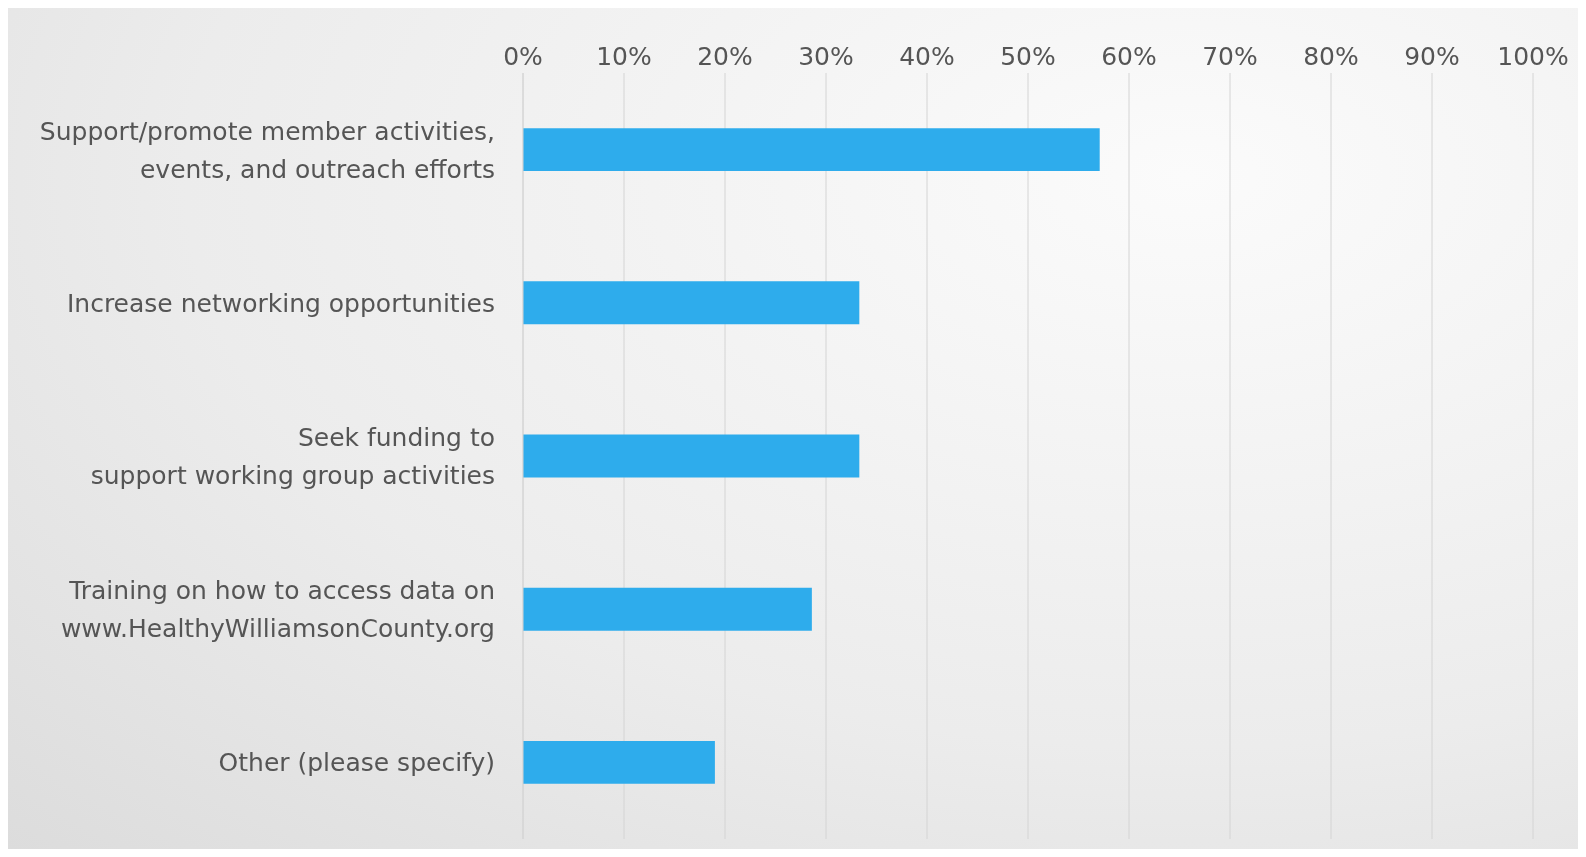  What do you see at coordinates (1432, 56) in the screenshot?
I see `x-tick-label: 90%` at bounding box center [1432, 56].